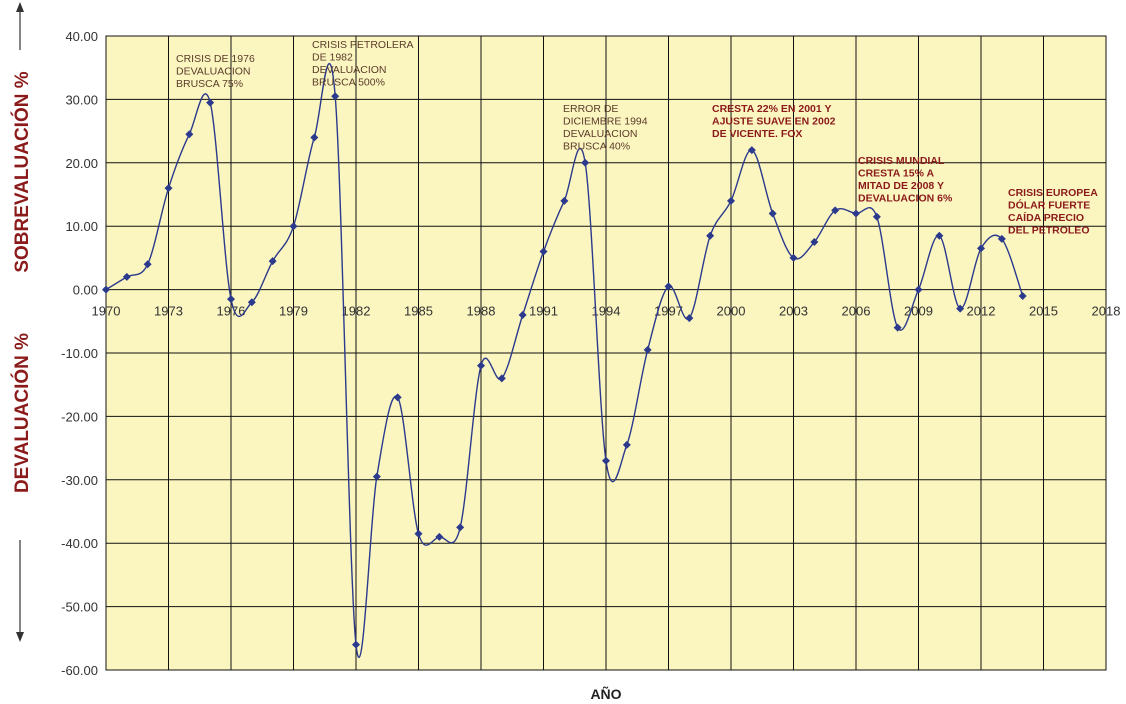 The image size is (1126, 704). Describe the element at coordinates (1043, 311) in the screenshot. I see `x-tick-label: 2015` at that location.